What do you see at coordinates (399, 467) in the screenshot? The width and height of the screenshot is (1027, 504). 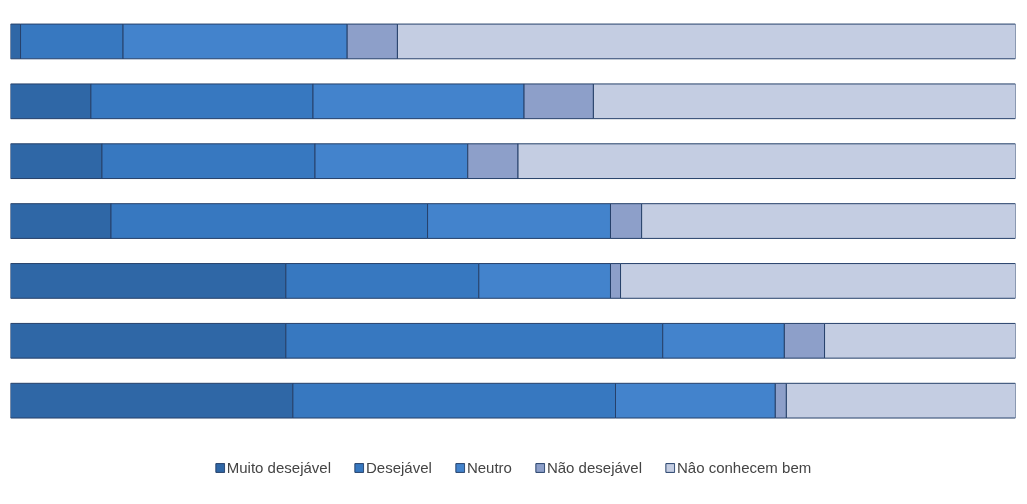 I see `legend-label: Desejável` at bounding box center [399, 467].